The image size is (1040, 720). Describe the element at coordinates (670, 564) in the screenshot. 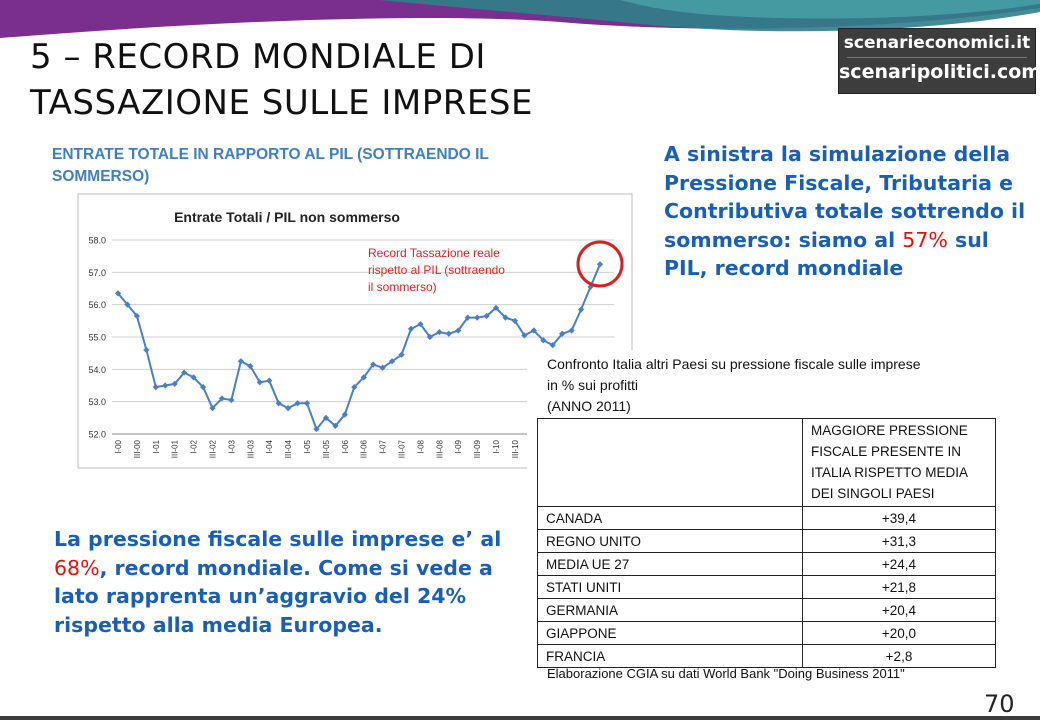

I see `table-cell-country: MEDIA UE 27` at that location.